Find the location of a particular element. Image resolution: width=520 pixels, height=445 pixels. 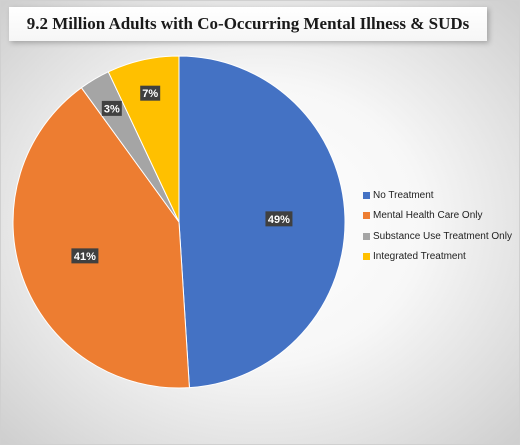

data-label-text: 3% is located at coordinates (112, 109).